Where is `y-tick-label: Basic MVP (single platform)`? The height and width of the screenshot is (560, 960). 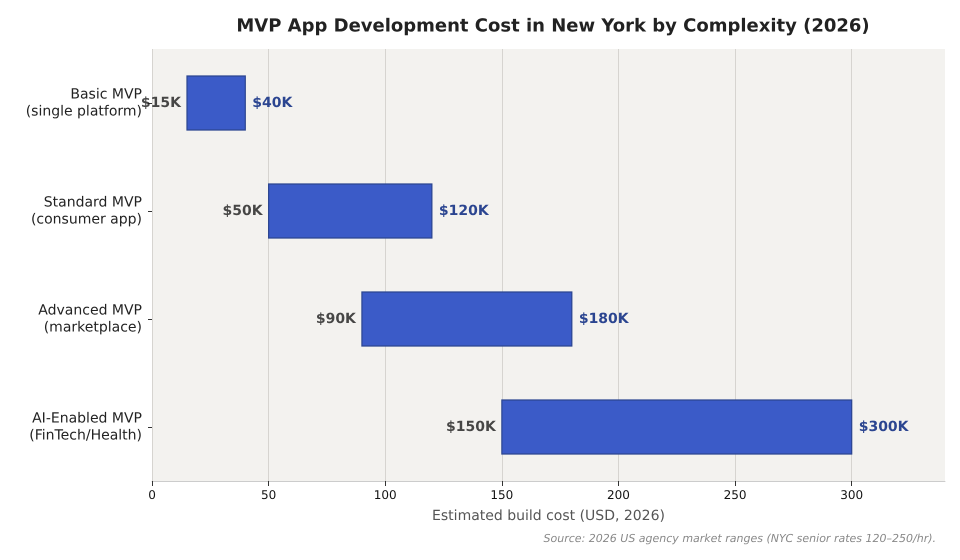
y-tick-label: Basic MVP (single platform) is located at coordinates (84, 103).